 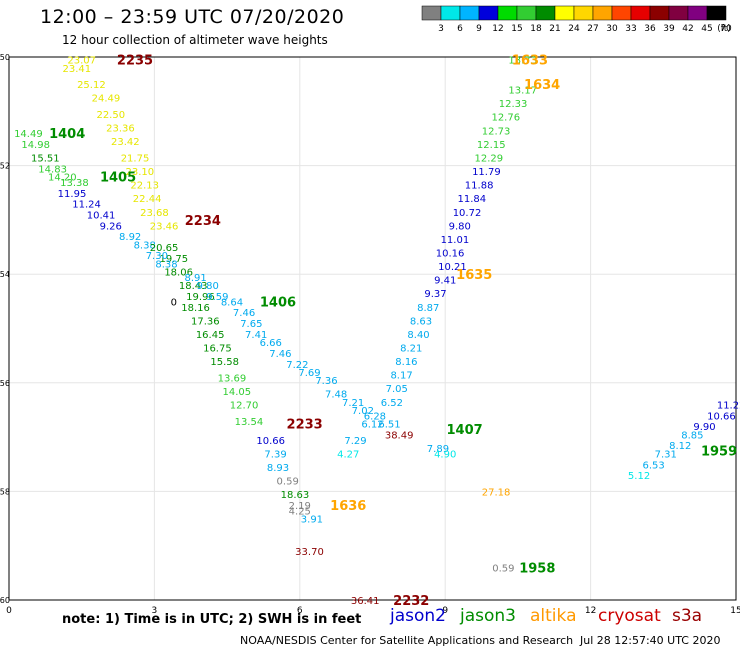 I want to click on x-tick-label: 6, so click(x=300, y=611).